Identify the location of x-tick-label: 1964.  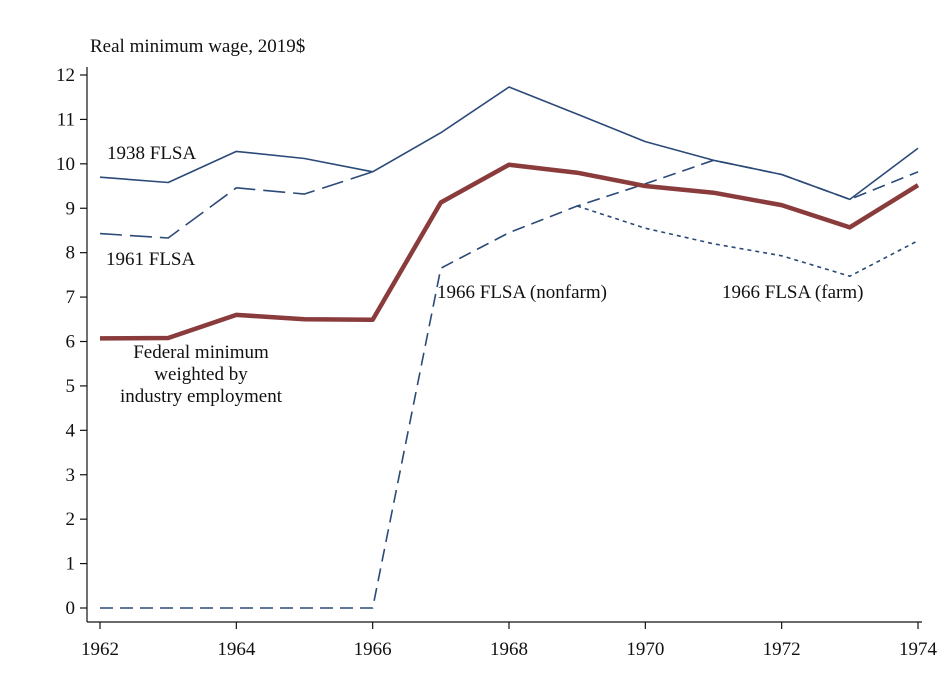
(236, 649).